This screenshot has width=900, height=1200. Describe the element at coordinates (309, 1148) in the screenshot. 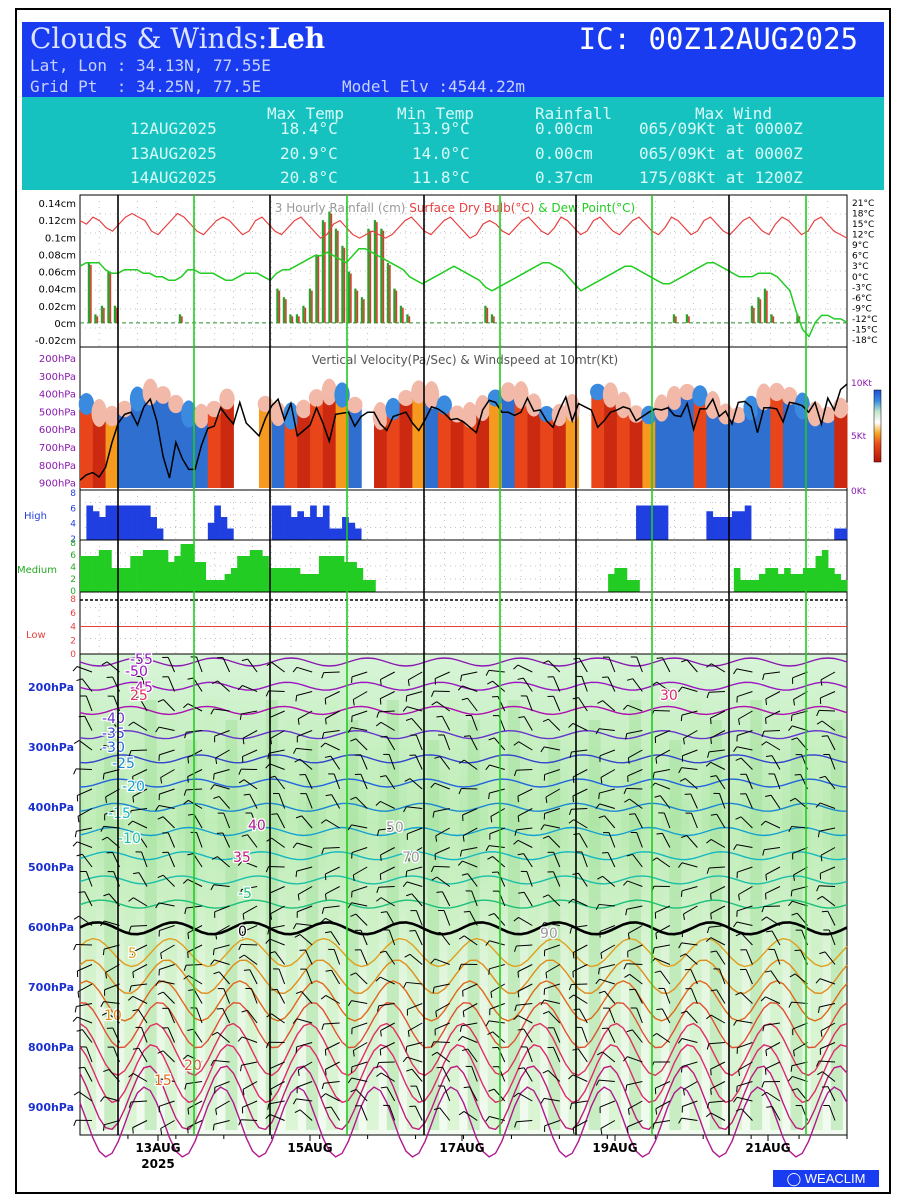

I see `date-tick-label: 15AUG` at that location.